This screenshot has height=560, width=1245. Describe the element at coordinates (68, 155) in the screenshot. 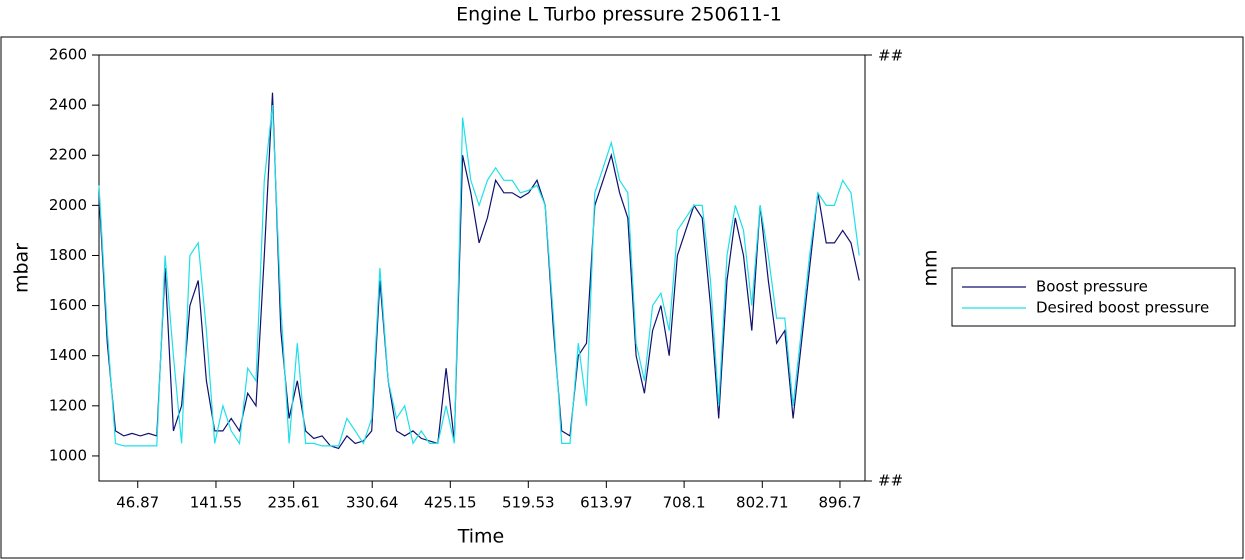

I see `y-tick-label: 2200` at that location.